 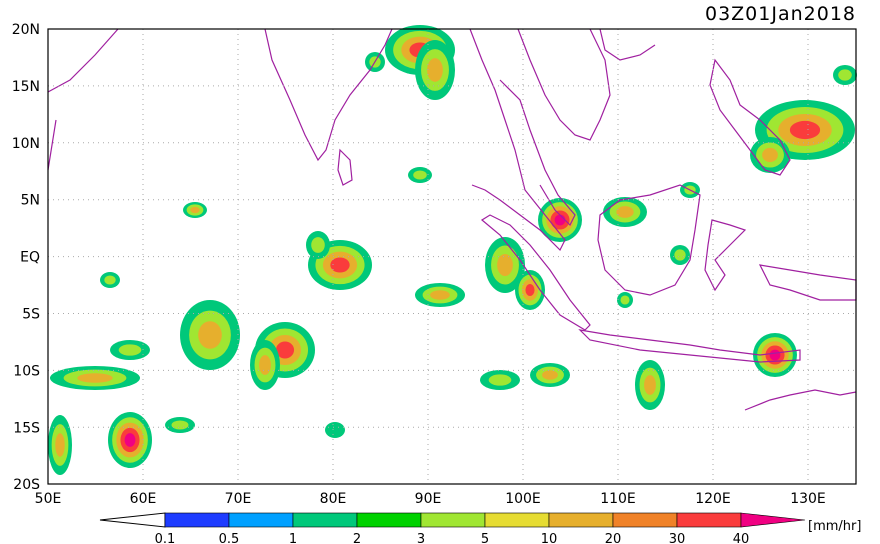 I want to click on colorbar: 0.1 0.5 1 2 3 5 10 20 30 40, so click(x=452, y=528).